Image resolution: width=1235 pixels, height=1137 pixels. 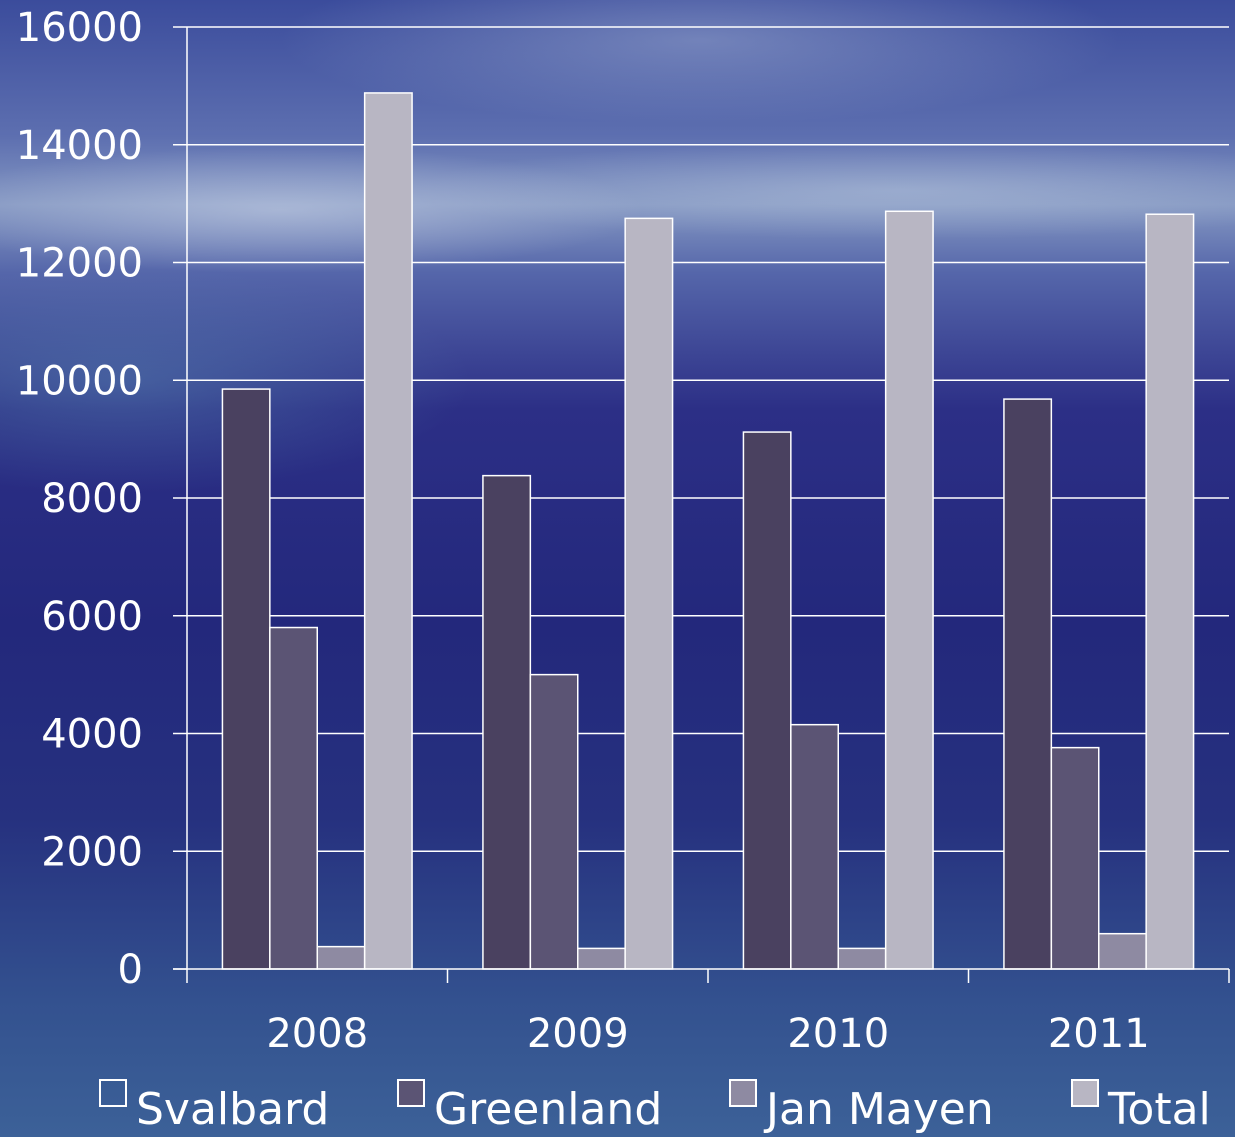 What do you see at coordinates (92, 499) in the screenshot?
I see `y-tick-label: 8000` at bounding box center [92, 499].